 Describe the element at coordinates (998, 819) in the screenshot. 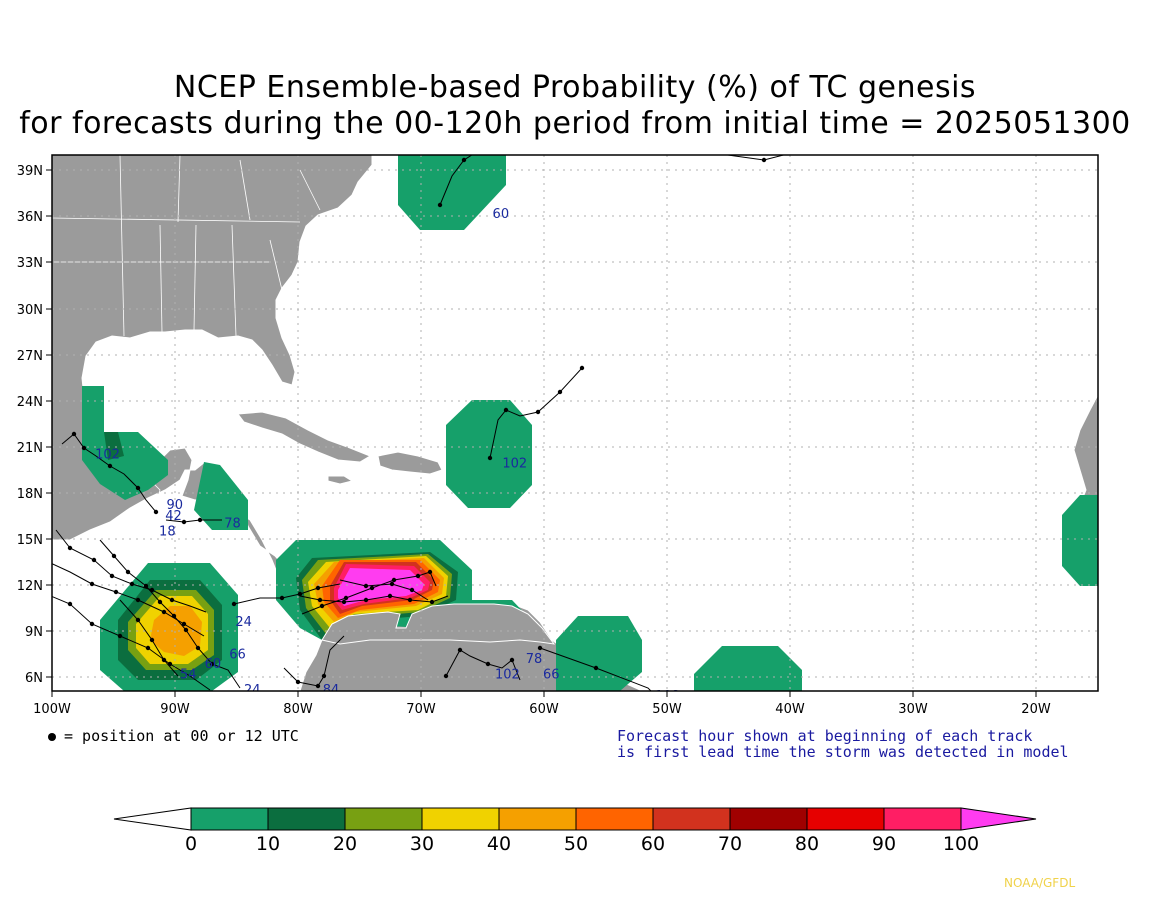

I see `colorbar-arrow-high` at that location.